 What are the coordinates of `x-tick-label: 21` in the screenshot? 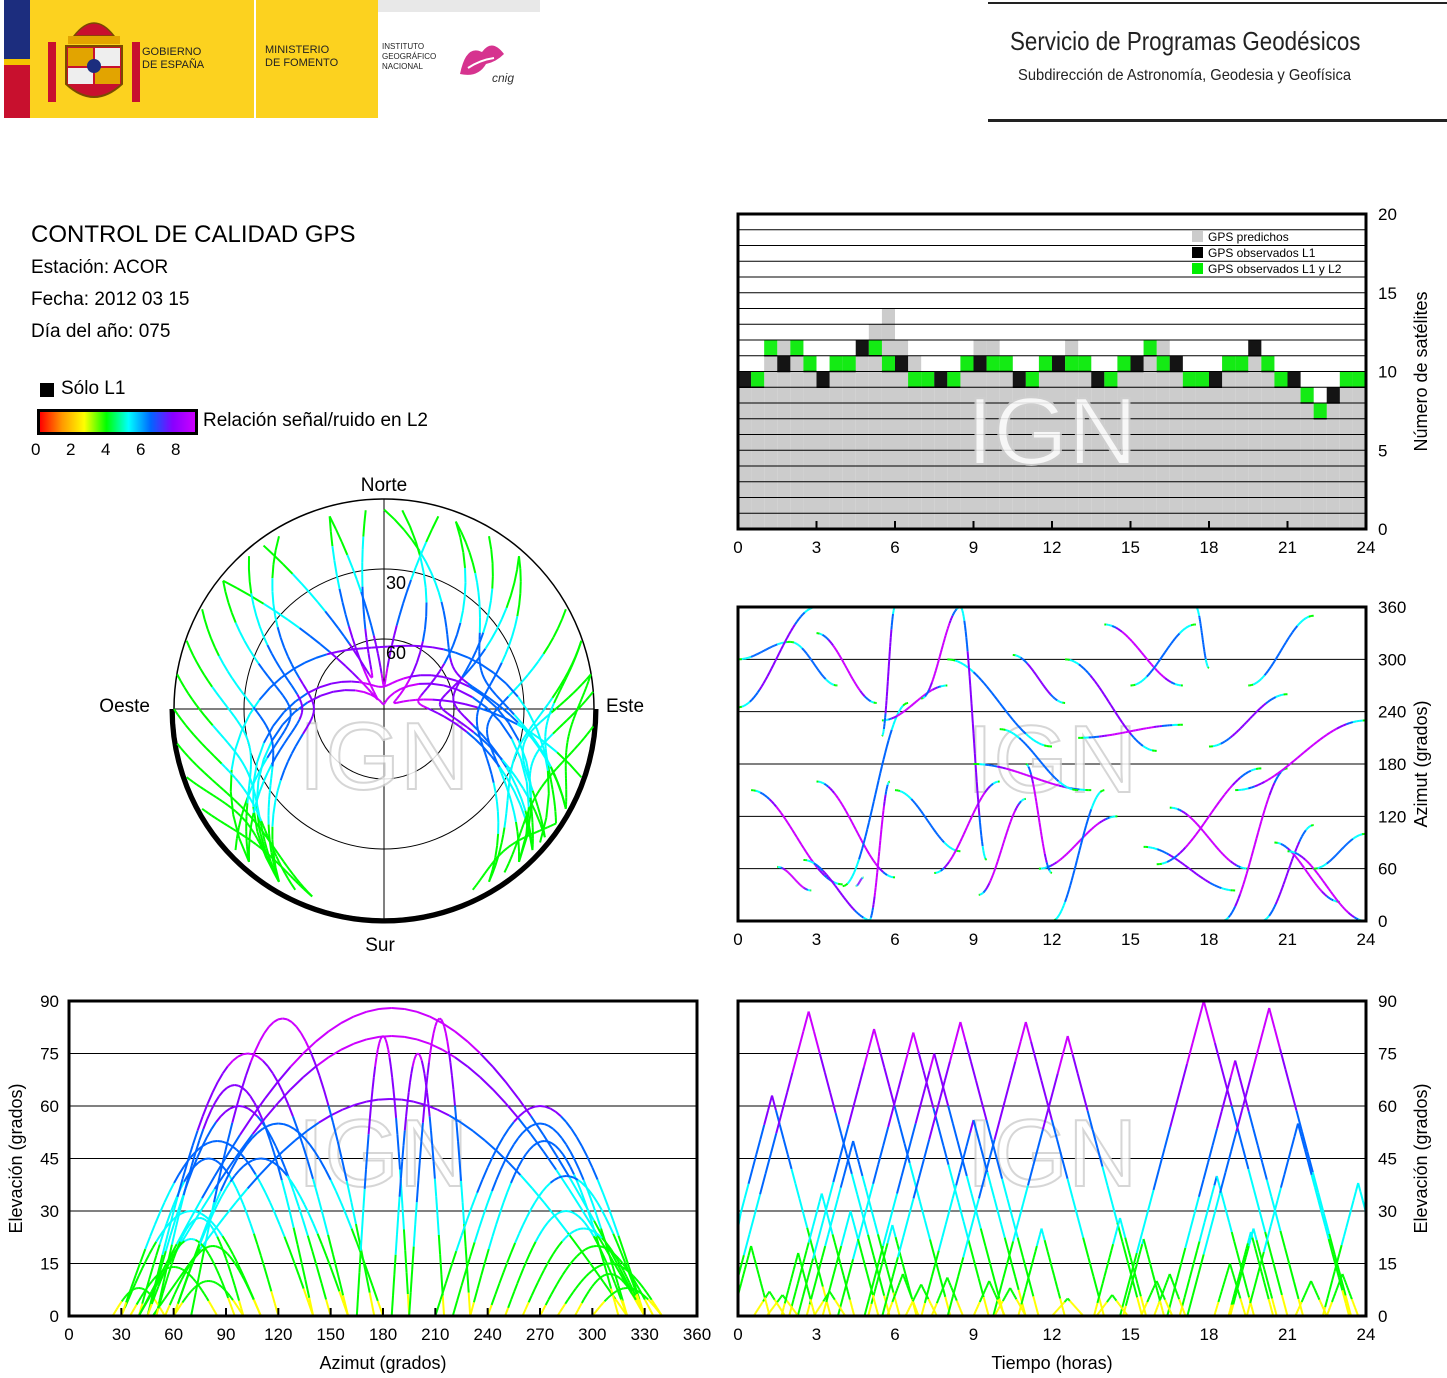 It's located at (1287, 939).